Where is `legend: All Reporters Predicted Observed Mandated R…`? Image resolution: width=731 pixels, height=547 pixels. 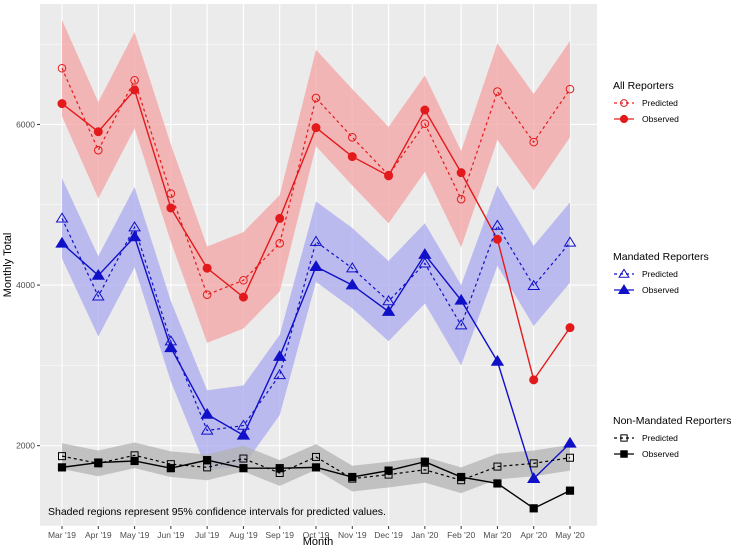 legend: All Reporters Predicted Observed Mandated R… is located at coordinates (672, 269).